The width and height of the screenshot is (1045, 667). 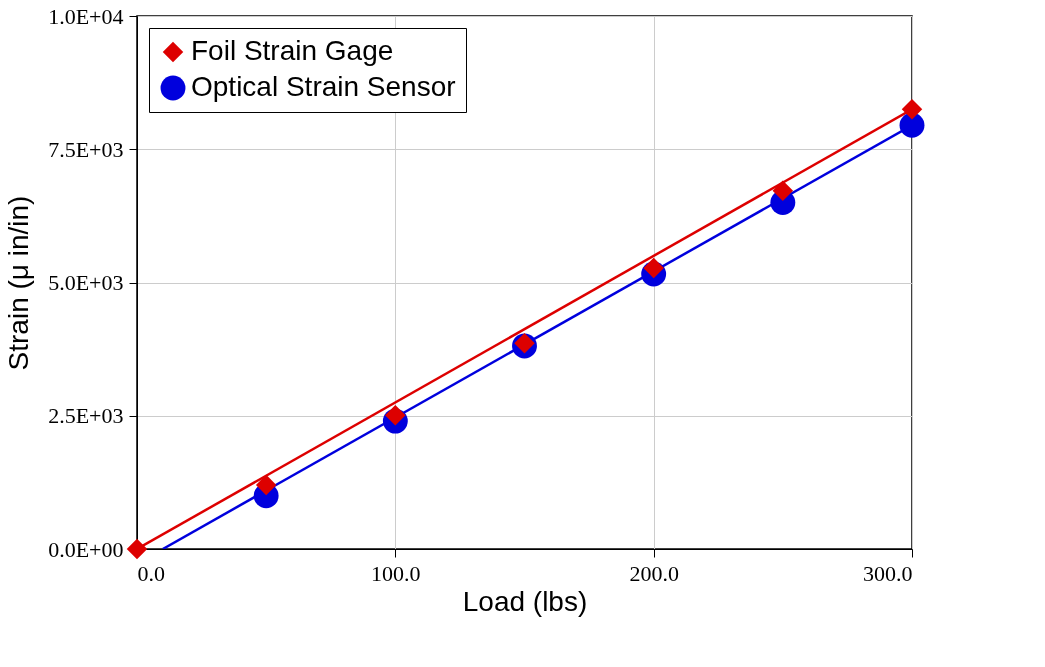 I want to click on x-tick-label: 100.0, so click(x=396, y=573).